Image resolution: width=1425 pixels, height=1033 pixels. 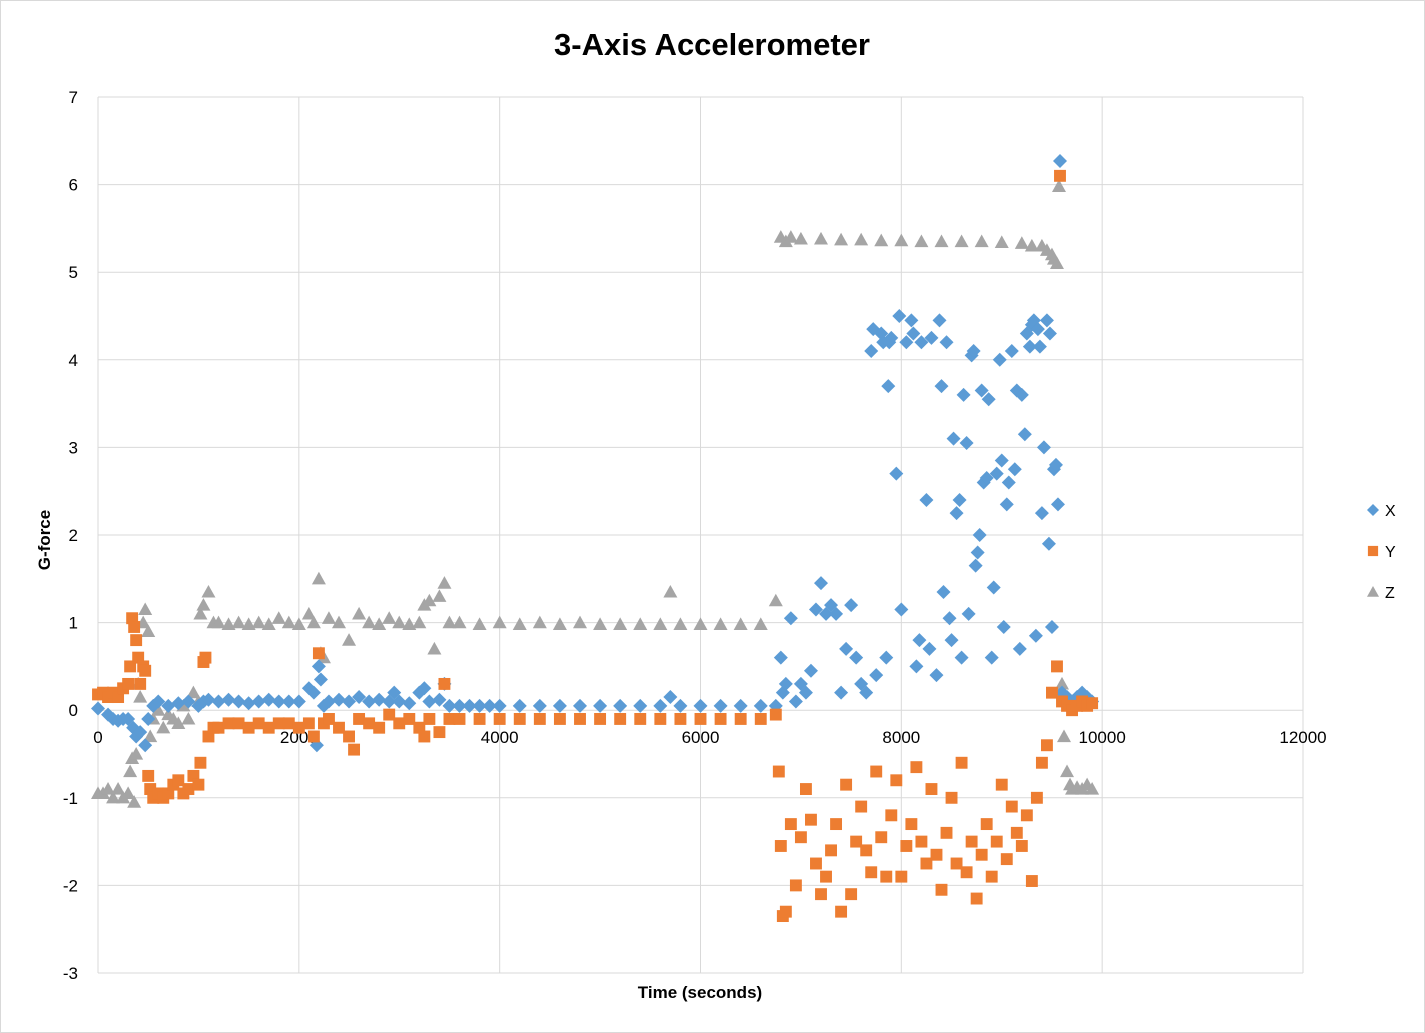 What do you see at coordinates (73, 447) in the screenshot?
I see `y-tick-label: 3` at bounding box center [73, 447].